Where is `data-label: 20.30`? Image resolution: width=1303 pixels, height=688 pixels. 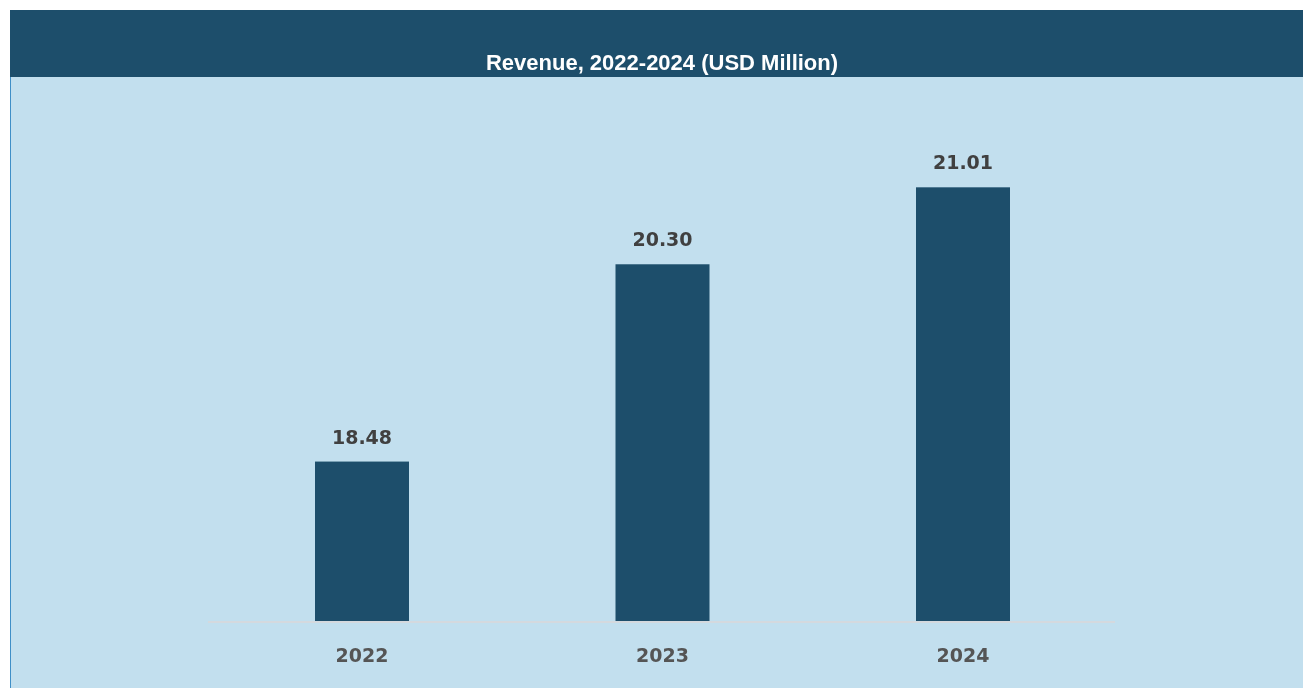
data-label: 20.30 is located at coordinates (662, 239).